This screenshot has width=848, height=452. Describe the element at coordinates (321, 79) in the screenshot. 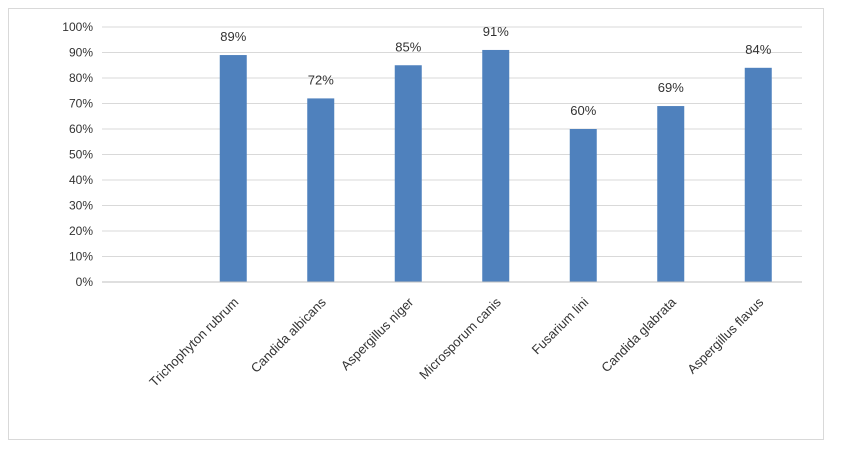

I see `data-label: 72%` at that location.